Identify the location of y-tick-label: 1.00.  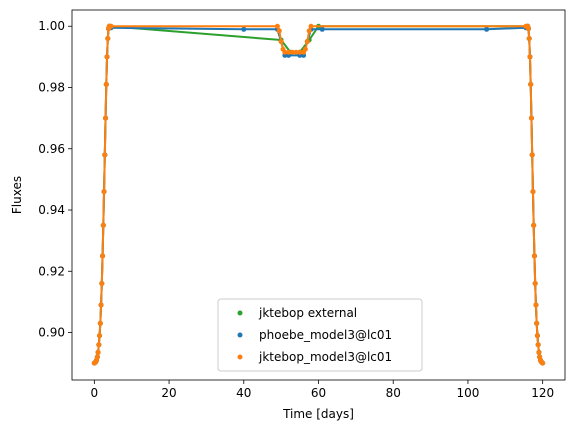
(51, 26).